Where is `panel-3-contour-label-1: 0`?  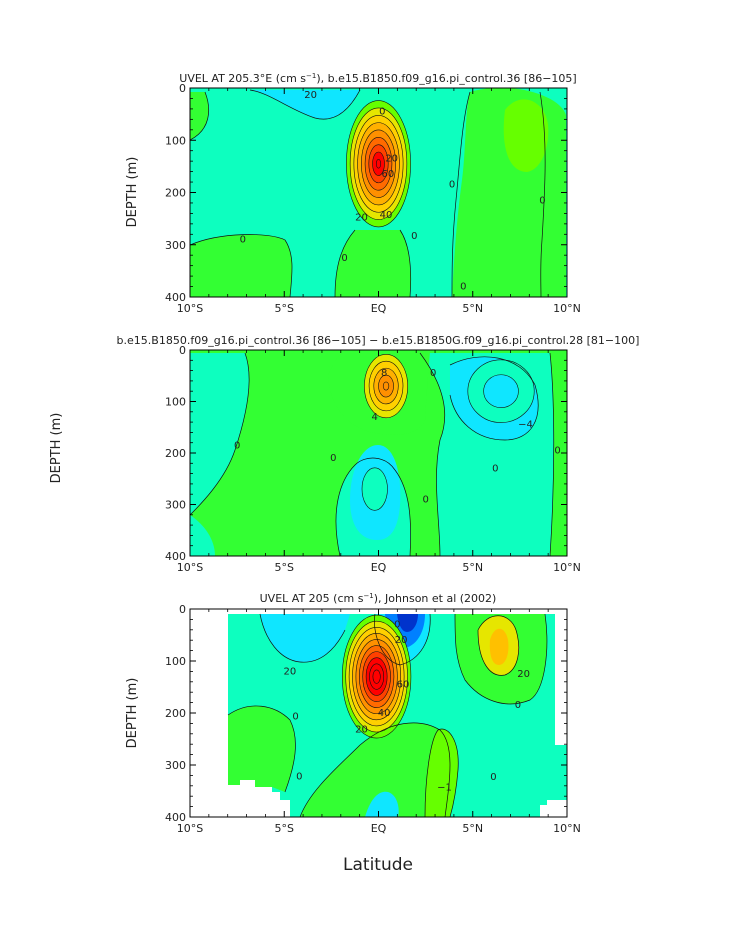
panel-3-contour-label-1: 0 is located at coordinates (397, 625).